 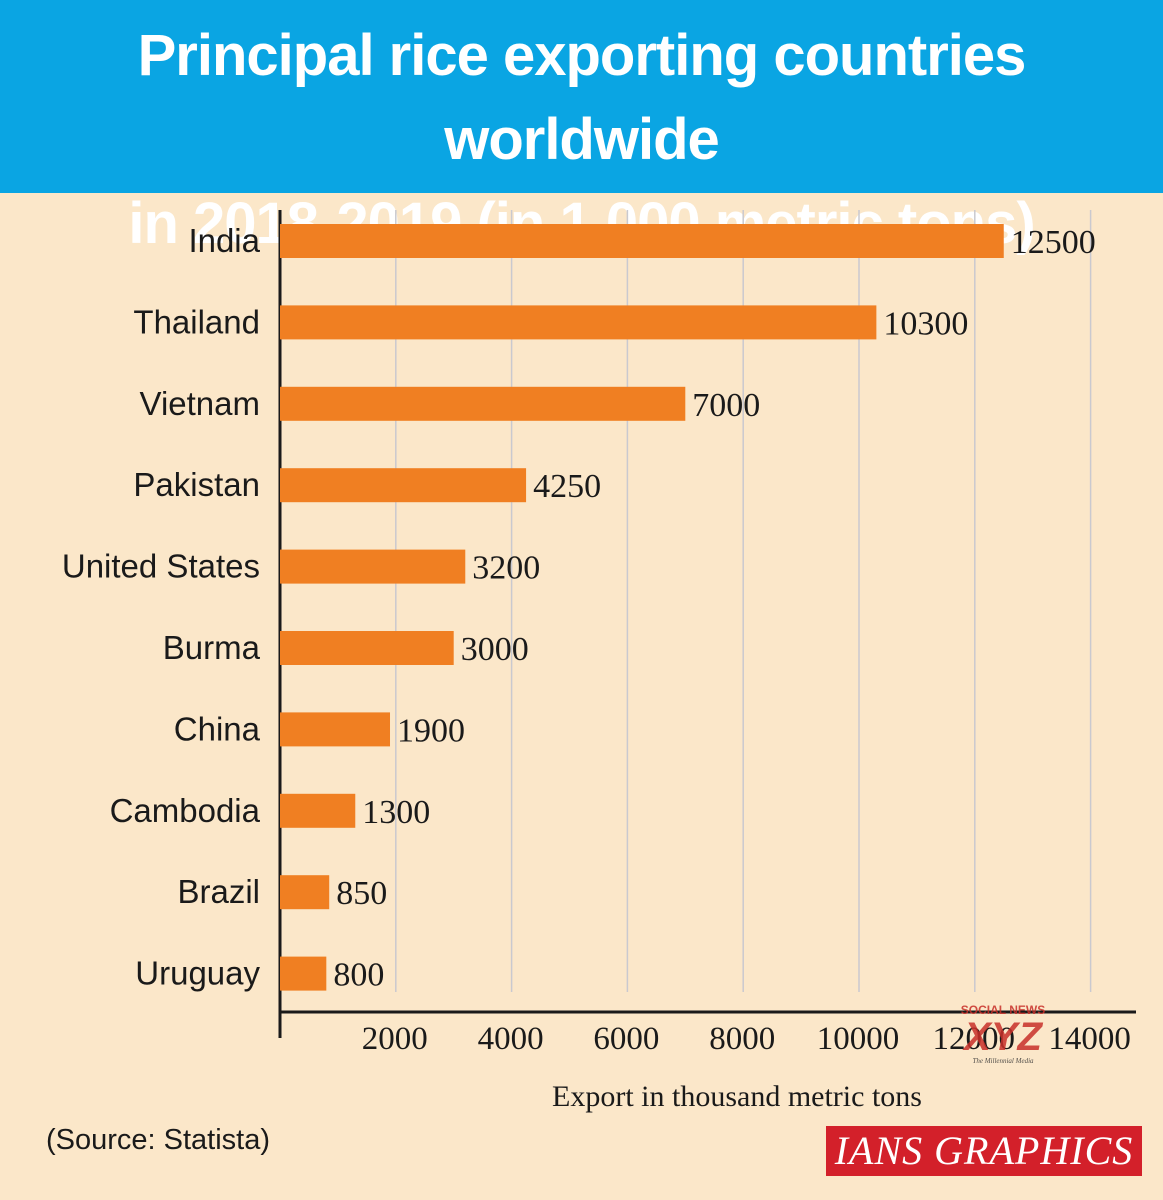 What do you see at coordinates (1053, 242) in the screenshot?
I see `value-label-0: 12500` at bounding box center [1053, 242].